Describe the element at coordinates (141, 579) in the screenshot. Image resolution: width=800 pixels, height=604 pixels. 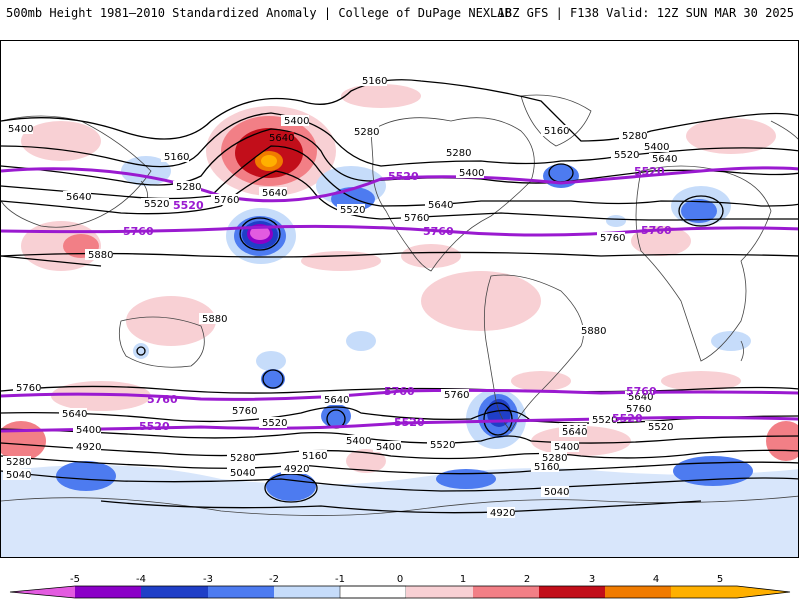
I see `tick-label: -4` at that location.